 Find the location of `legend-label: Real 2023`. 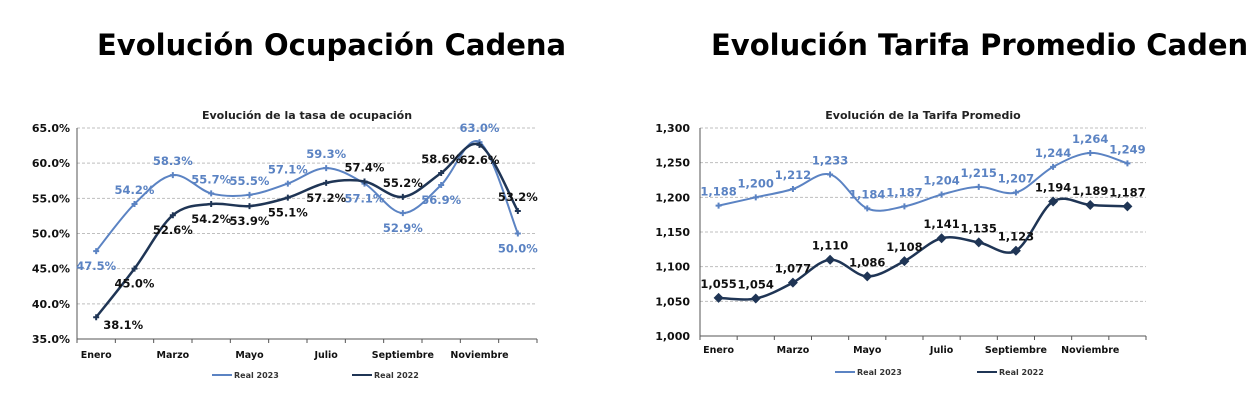

legend-label: Real 2023 is located at coordinates (879, 372).